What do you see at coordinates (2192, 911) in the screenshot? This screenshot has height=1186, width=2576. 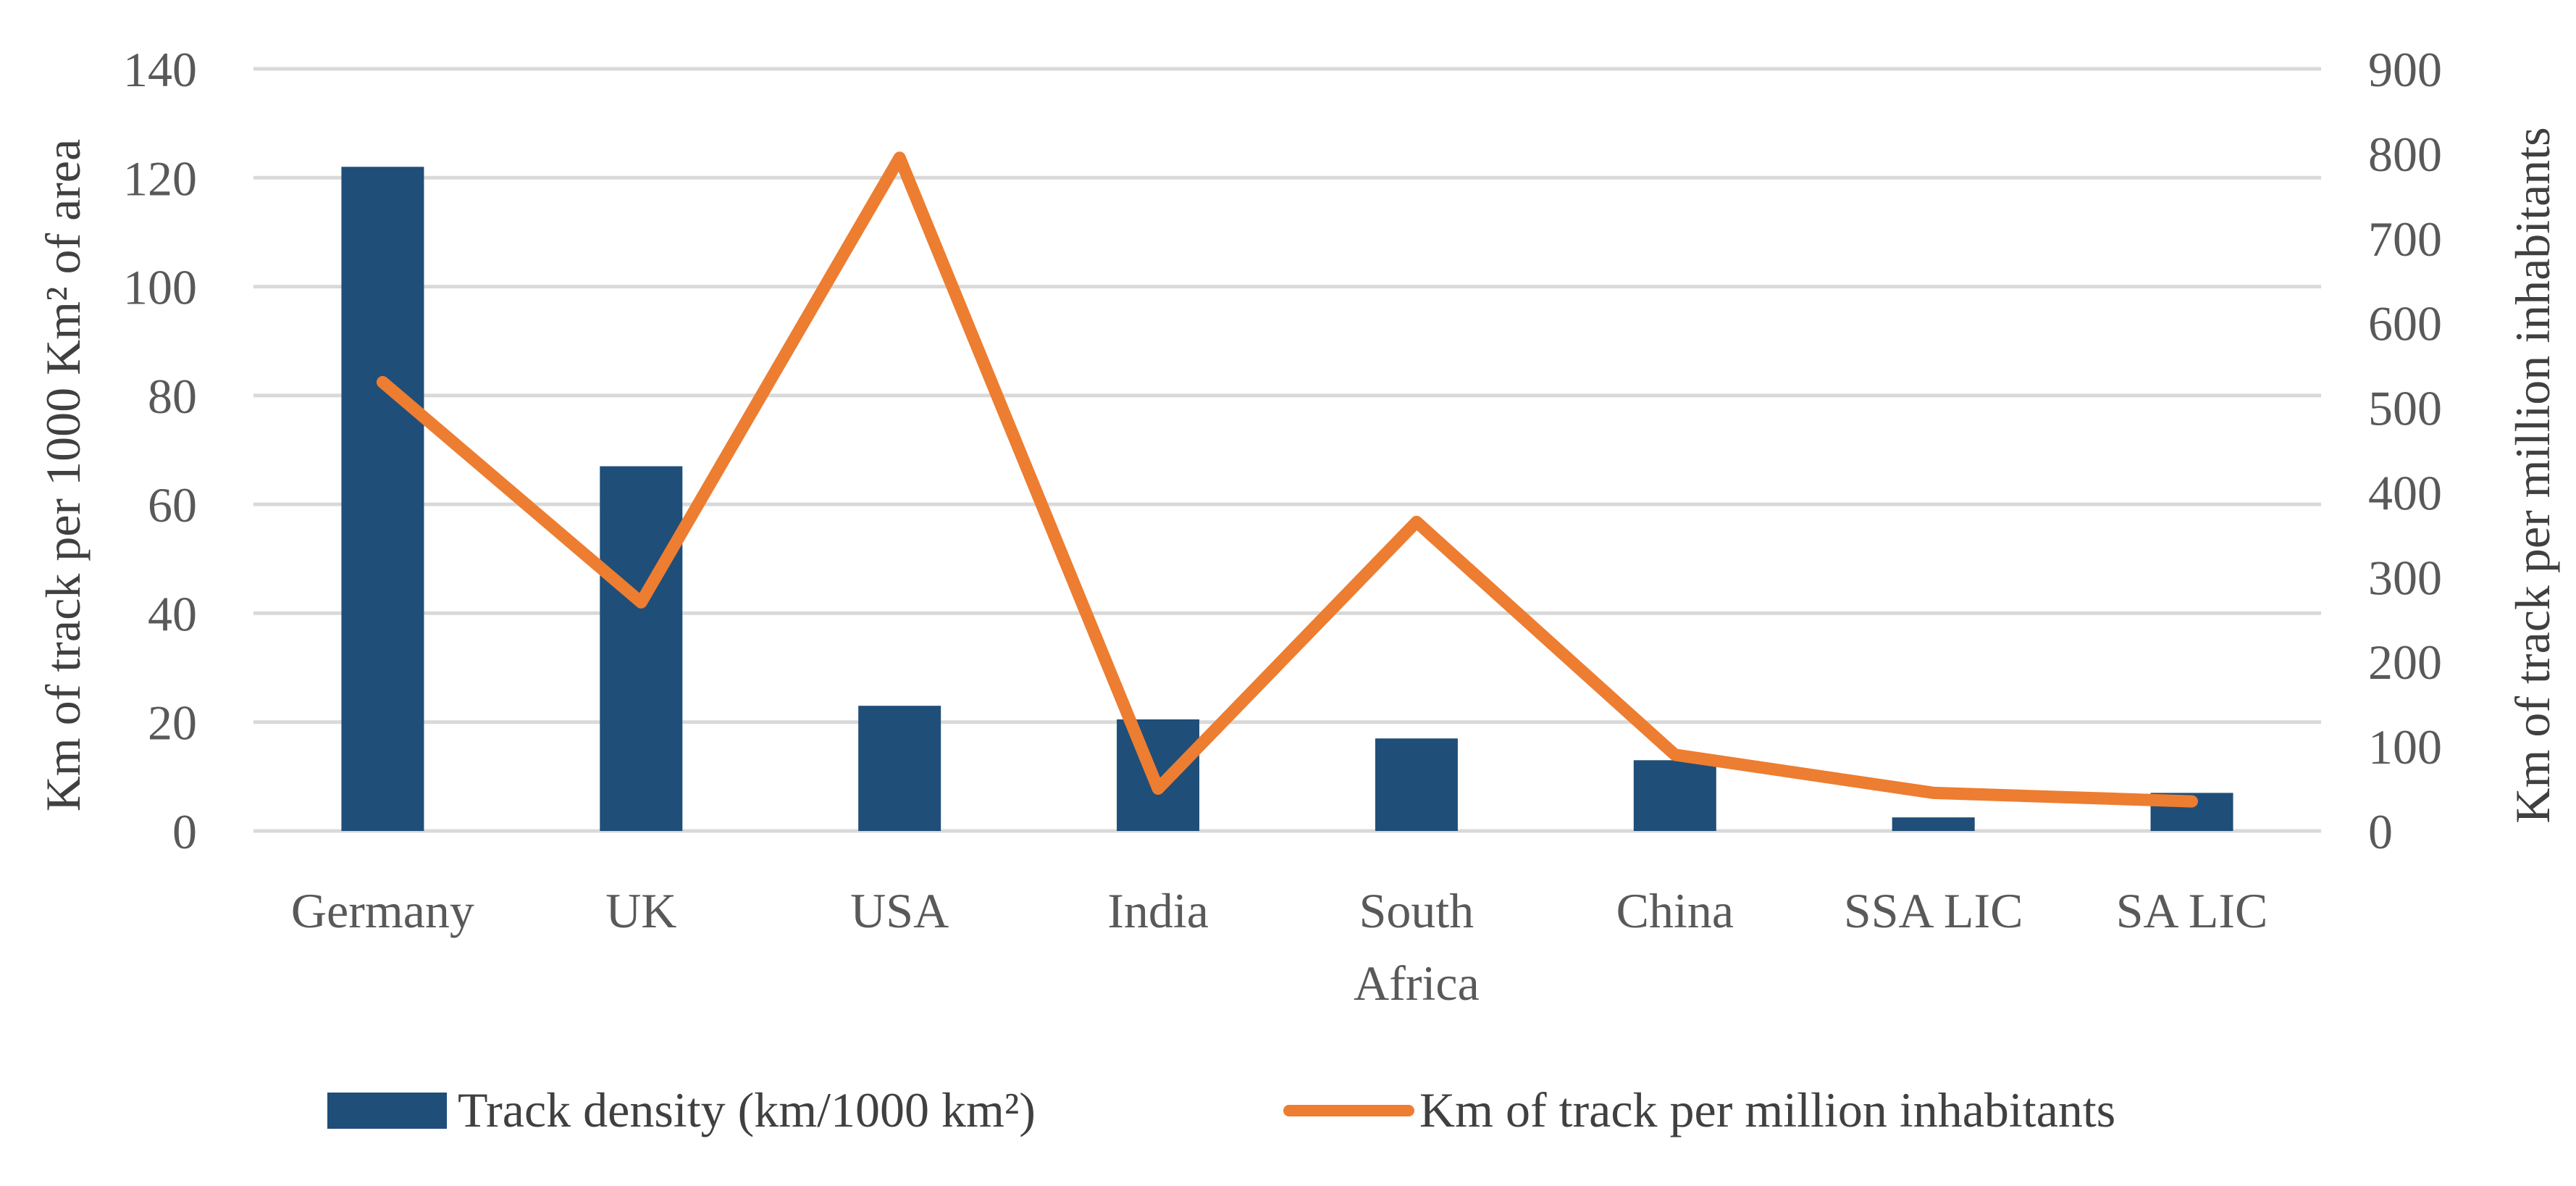 I see `category-label: SA LIC` at bounding box center [2192, 911].